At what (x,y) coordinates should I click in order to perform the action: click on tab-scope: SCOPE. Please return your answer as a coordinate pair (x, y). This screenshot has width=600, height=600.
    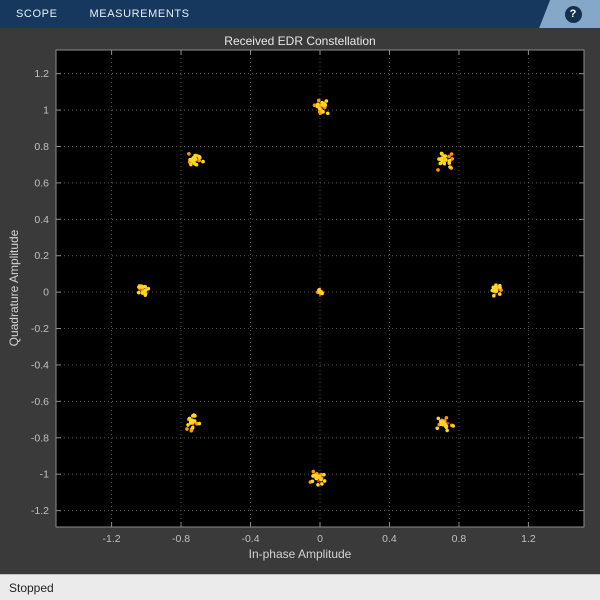
    Looking at the image, I should click on (37, 14).